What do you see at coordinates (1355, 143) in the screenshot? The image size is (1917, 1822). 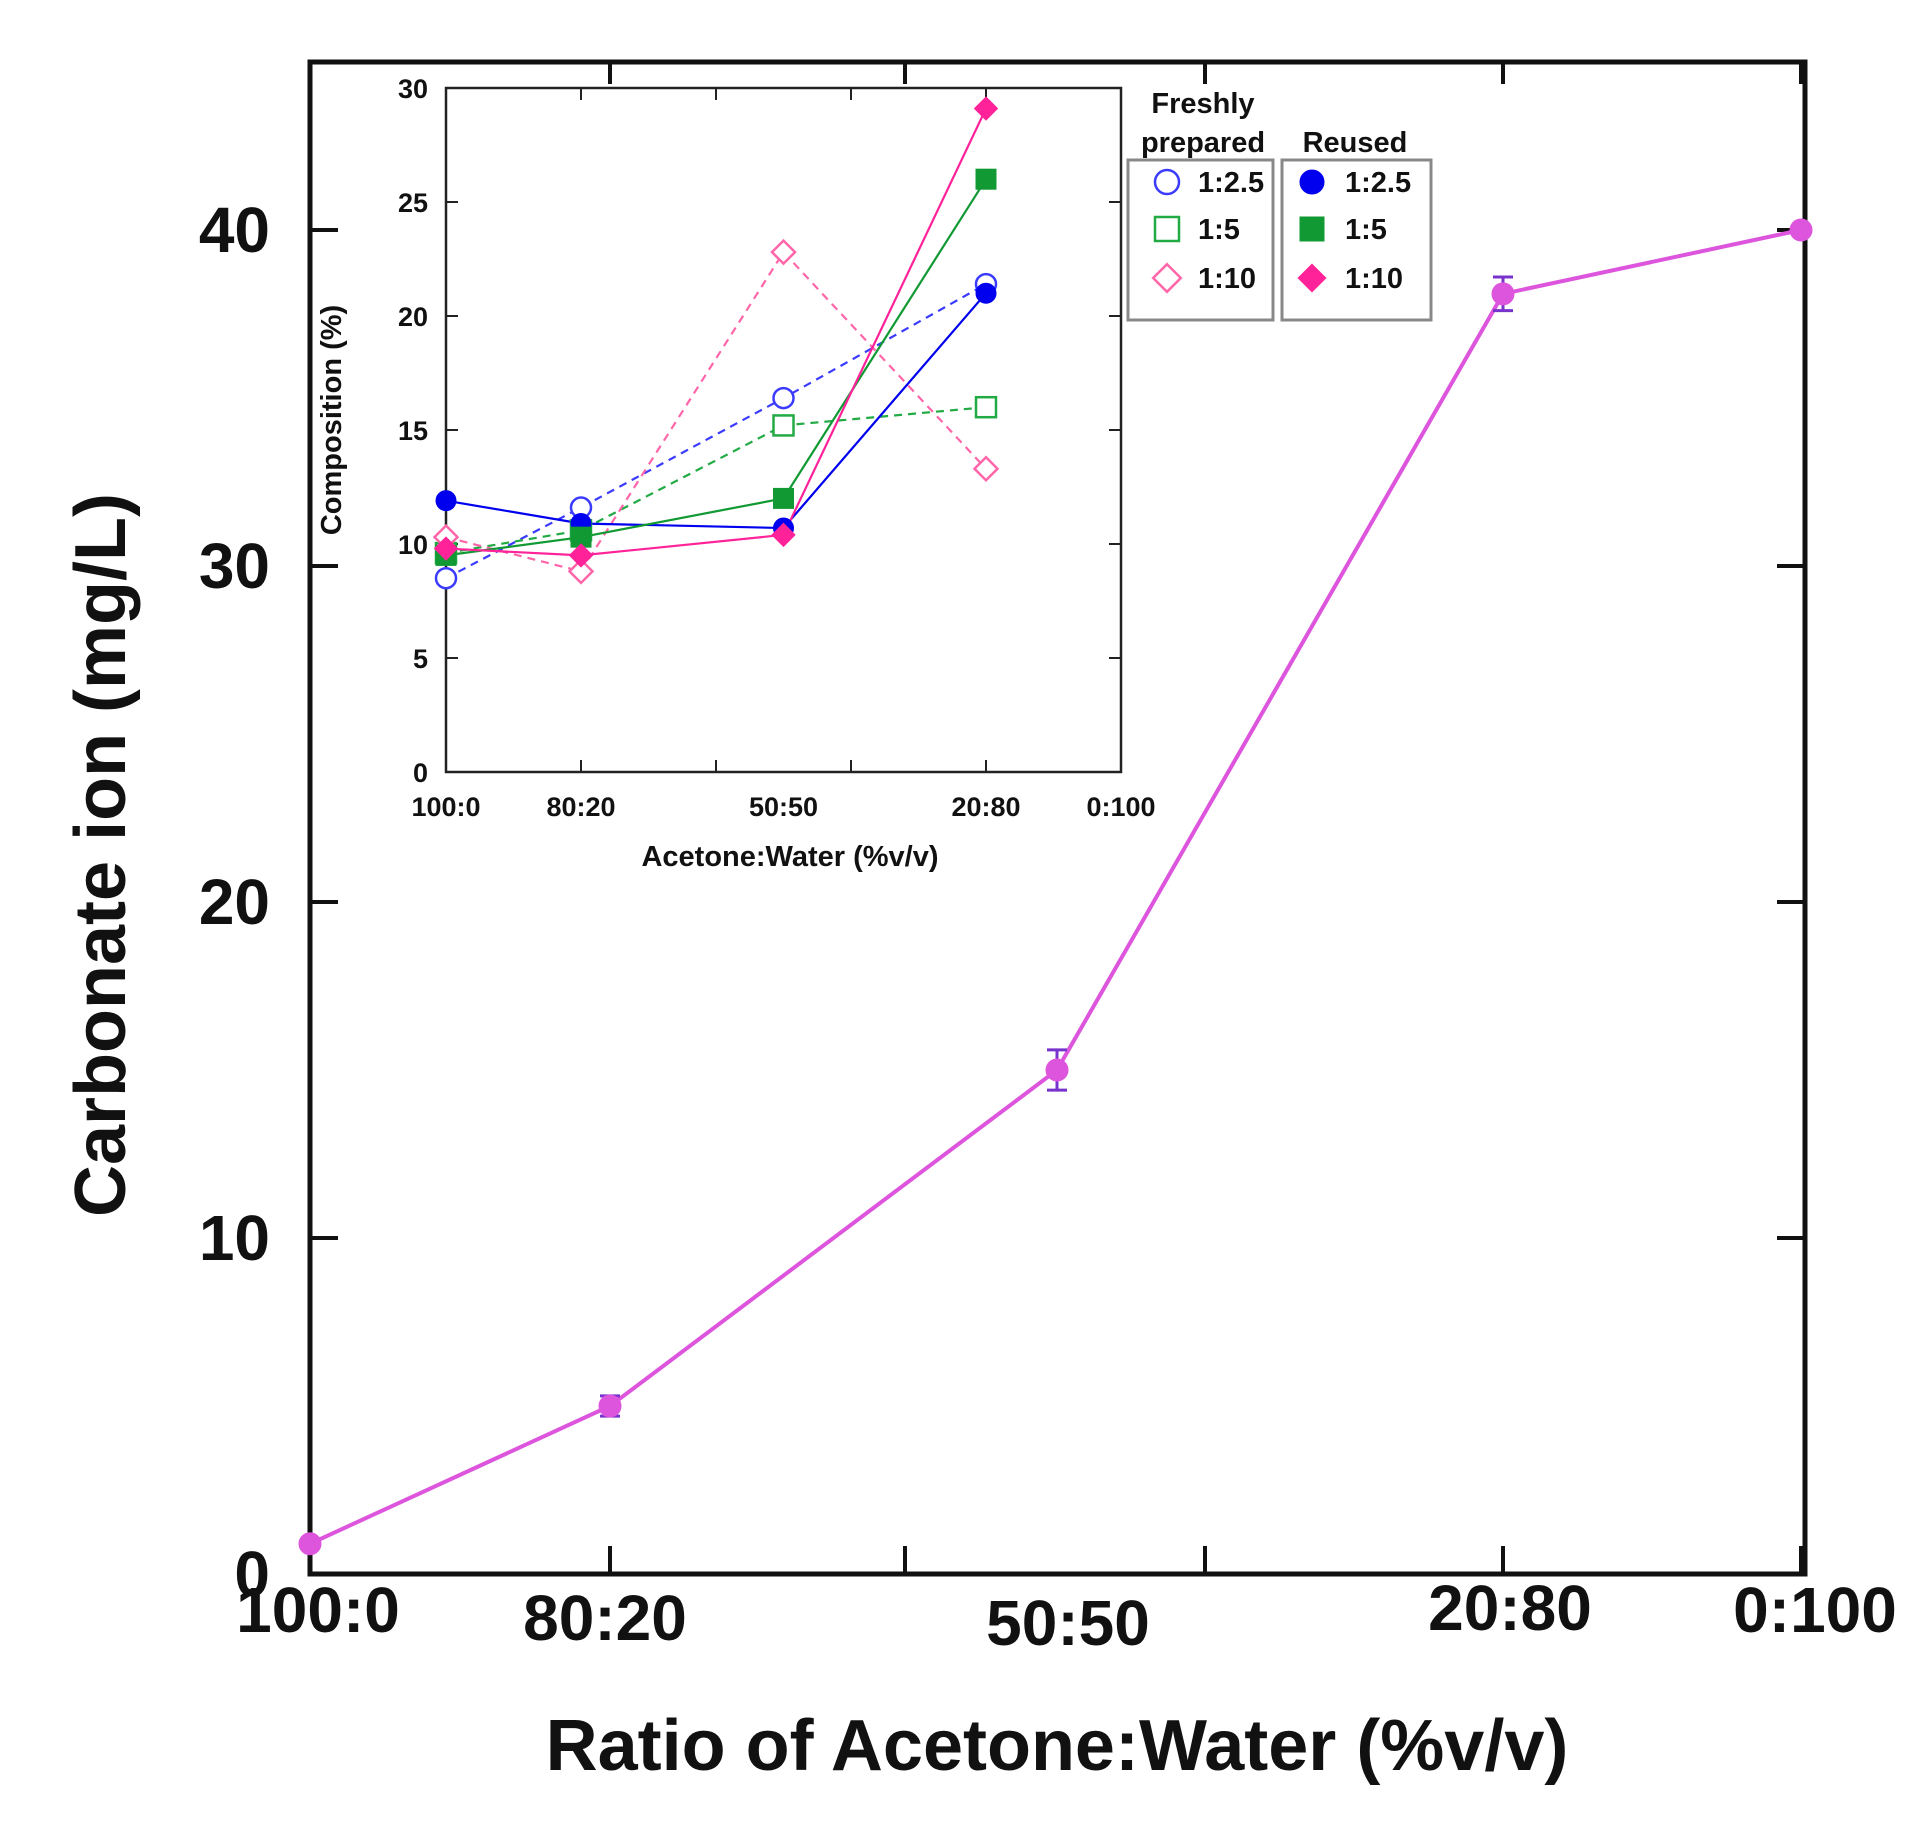 I see `legend-reused-title: Reused` at bounding box center [1355, 143].